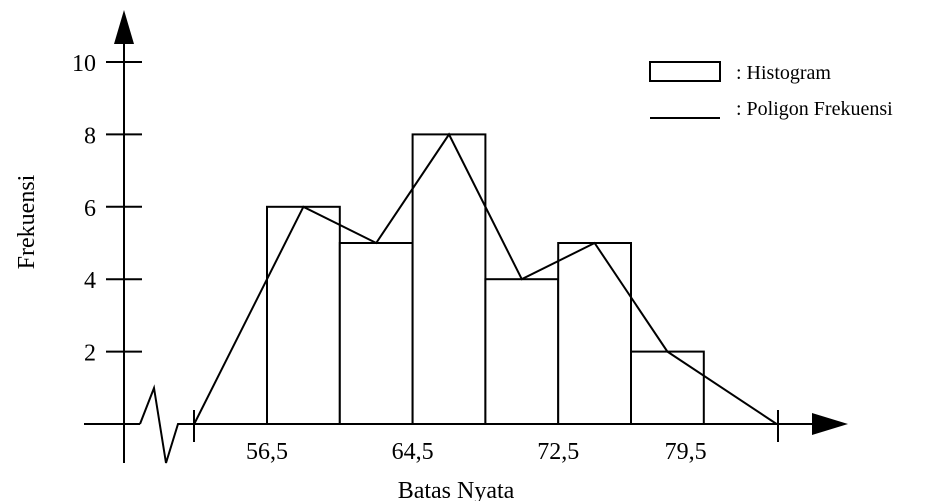 Image resolution: width=928 pixels, height=501 pixels. Describe the element at coordinates (413, 452) in the screenshot. I see `x-tick-label: 64,5` at that location.